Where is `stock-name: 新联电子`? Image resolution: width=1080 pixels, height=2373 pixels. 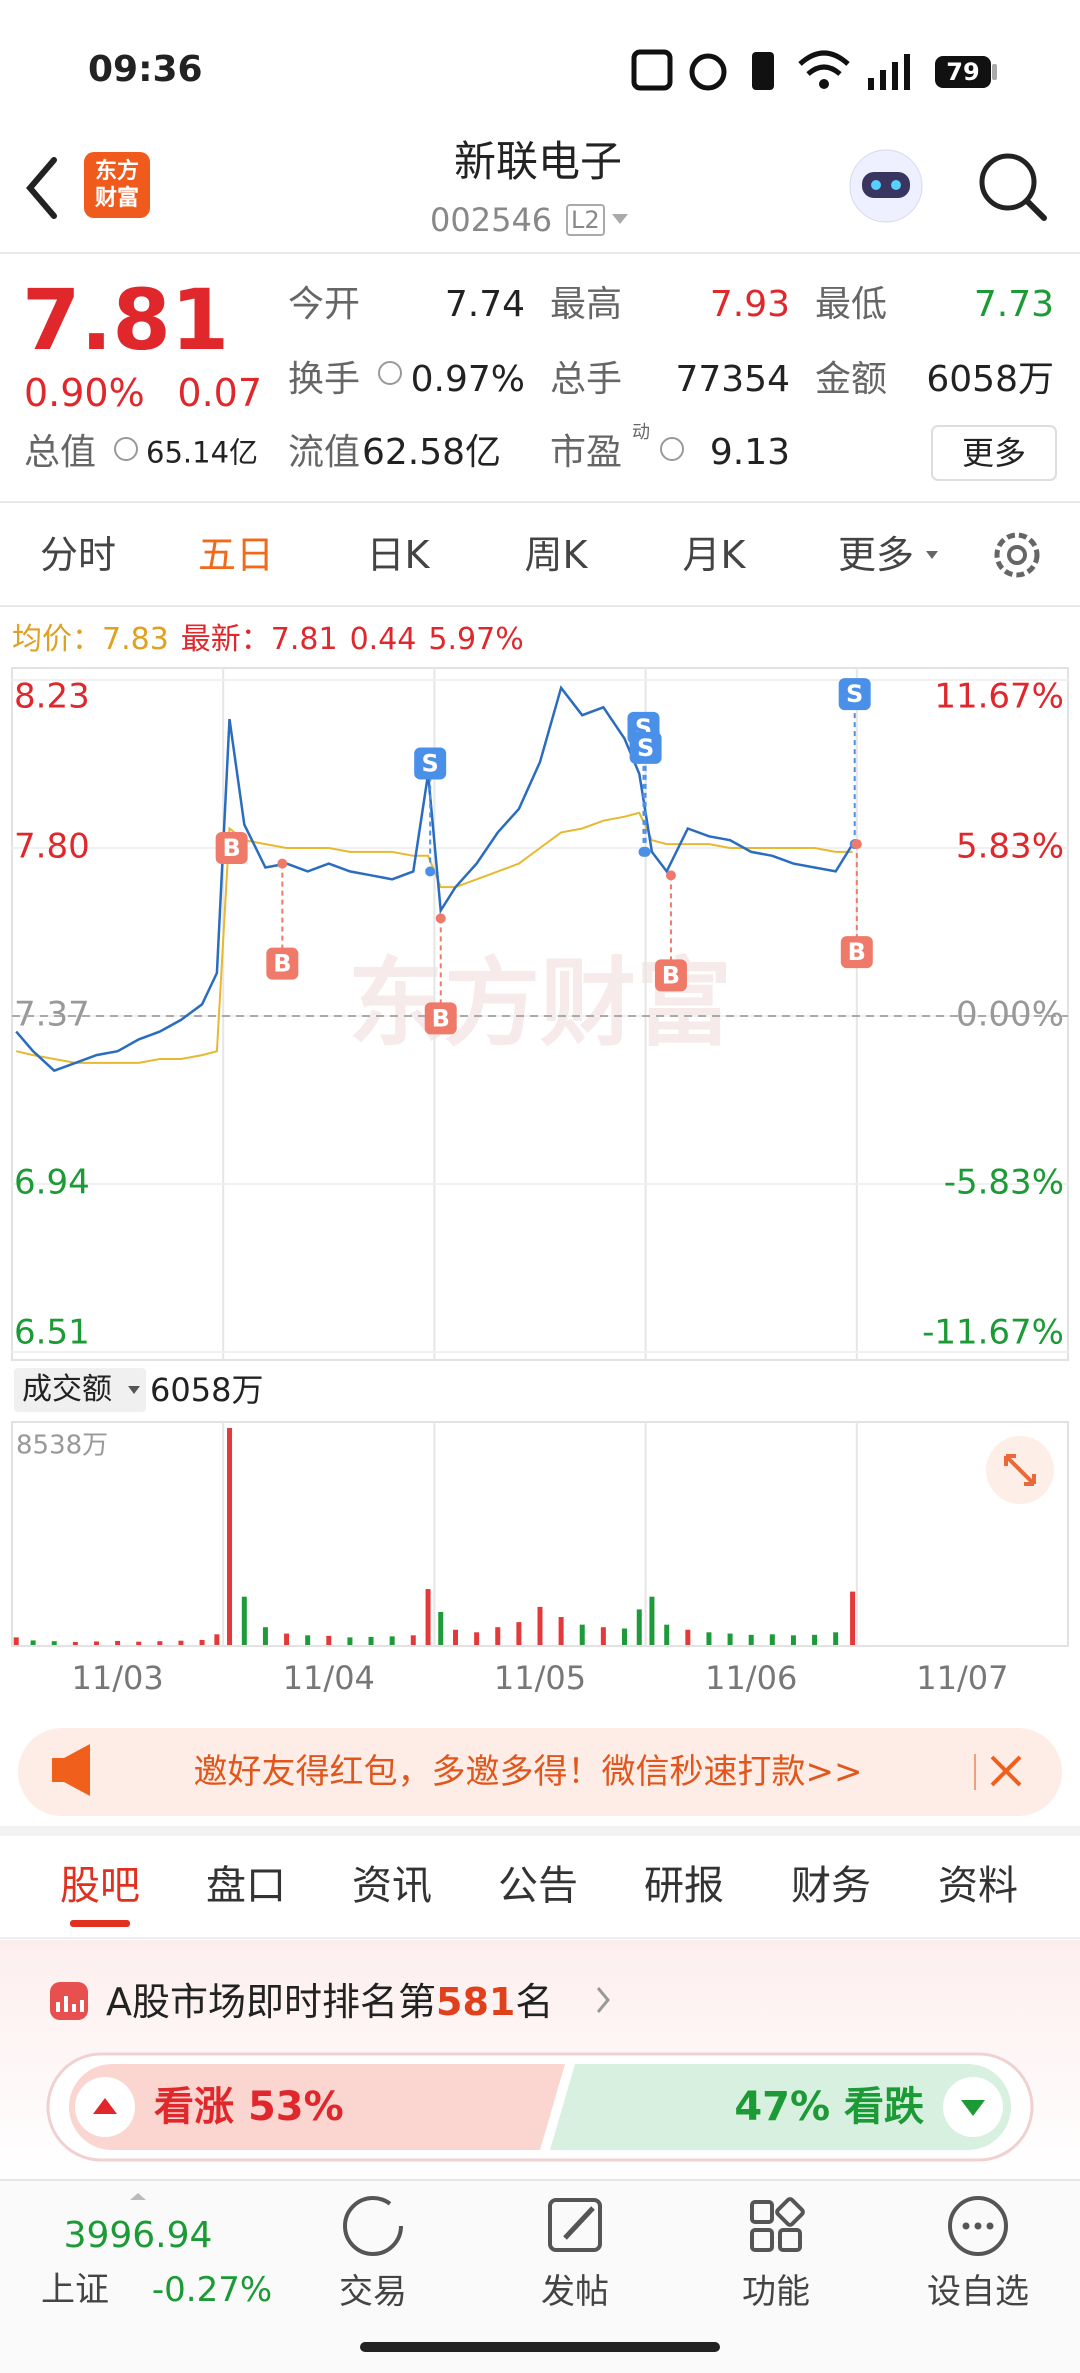 stock-name: 新联电子 is located at coordinates (538, 161).